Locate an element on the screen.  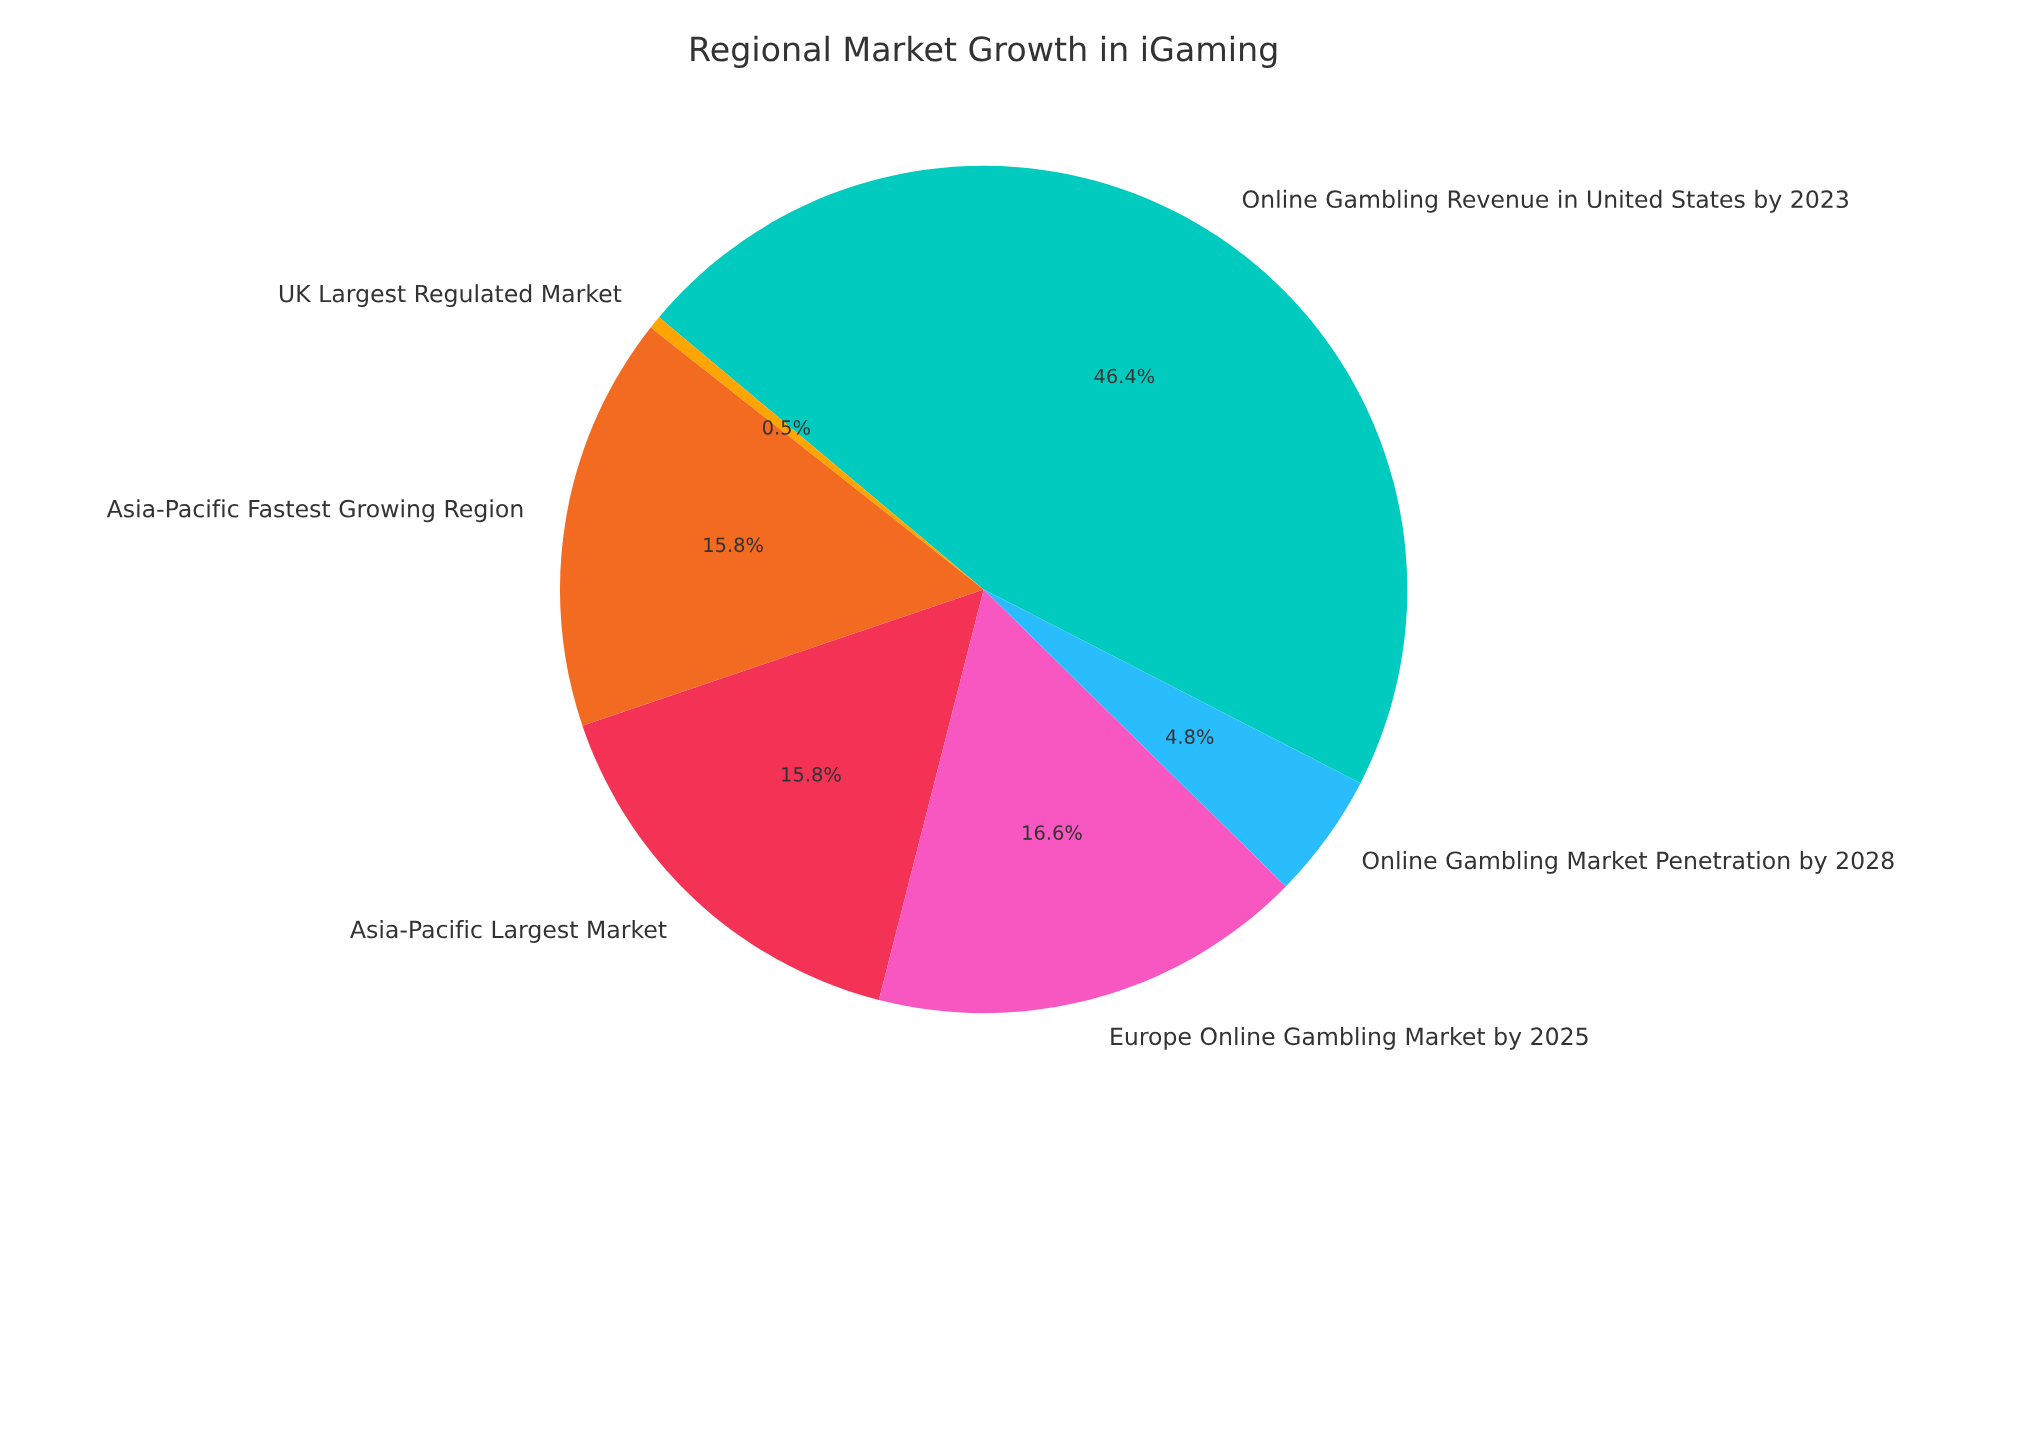
slice-label: Asia-Pacific Fastest Growing Region is located at coordinates (314, 511).